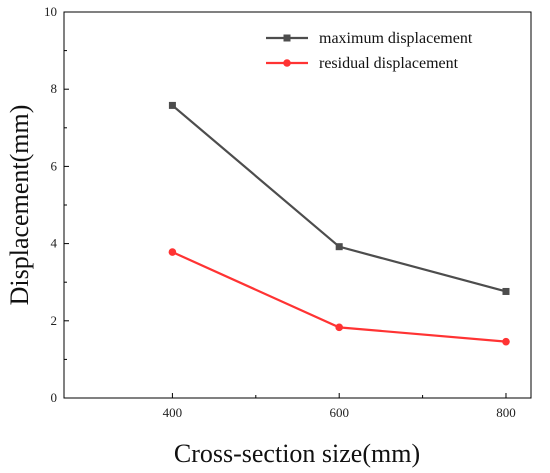  Describe the element at coordinates (389, 63) in the screenshot. I see `legend-label: residual displacement` at that location.